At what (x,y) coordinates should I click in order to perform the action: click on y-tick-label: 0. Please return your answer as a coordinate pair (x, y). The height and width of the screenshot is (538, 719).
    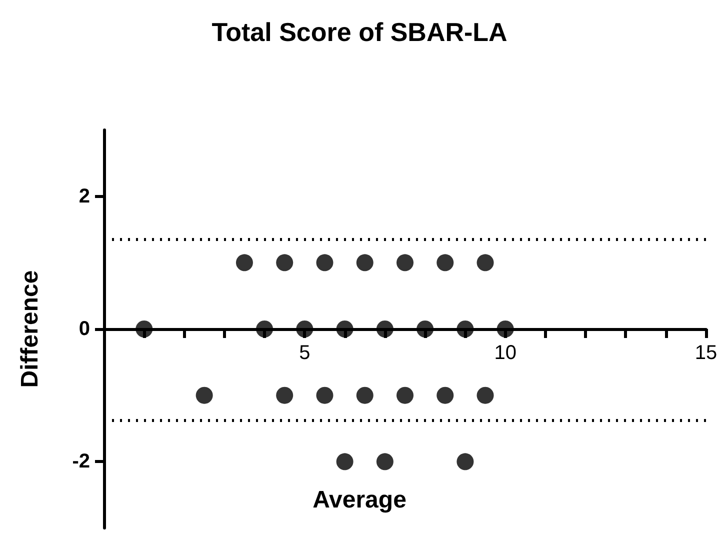
    Looking at the image, I should click on (84, 329).